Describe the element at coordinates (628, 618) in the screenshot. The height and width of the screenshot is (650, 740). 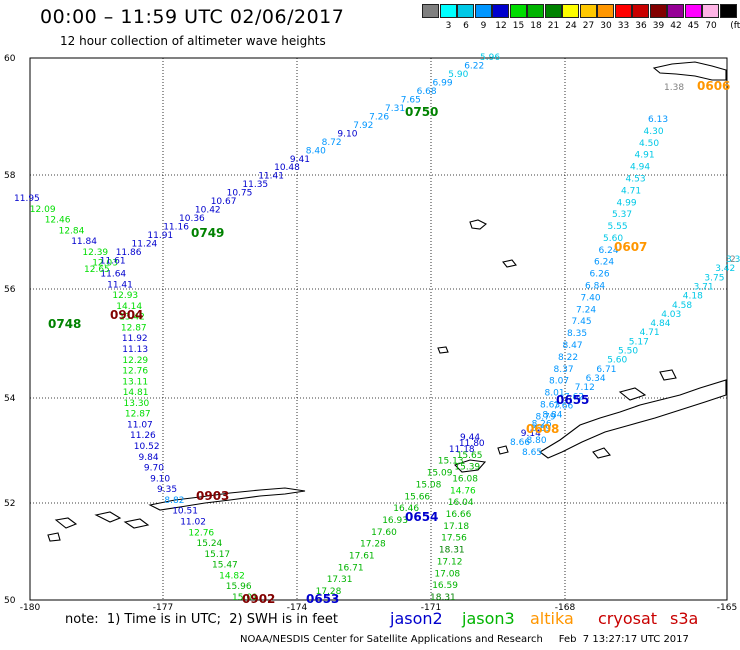
I see `mission-cryosat: cryosat` at that location.